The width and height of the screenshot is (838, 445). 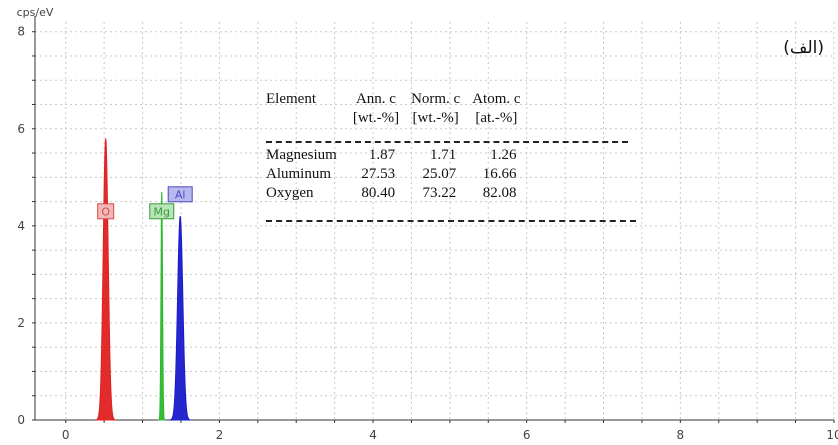 I want to click on norm-value: 1.71, so click(x=443, y=155).